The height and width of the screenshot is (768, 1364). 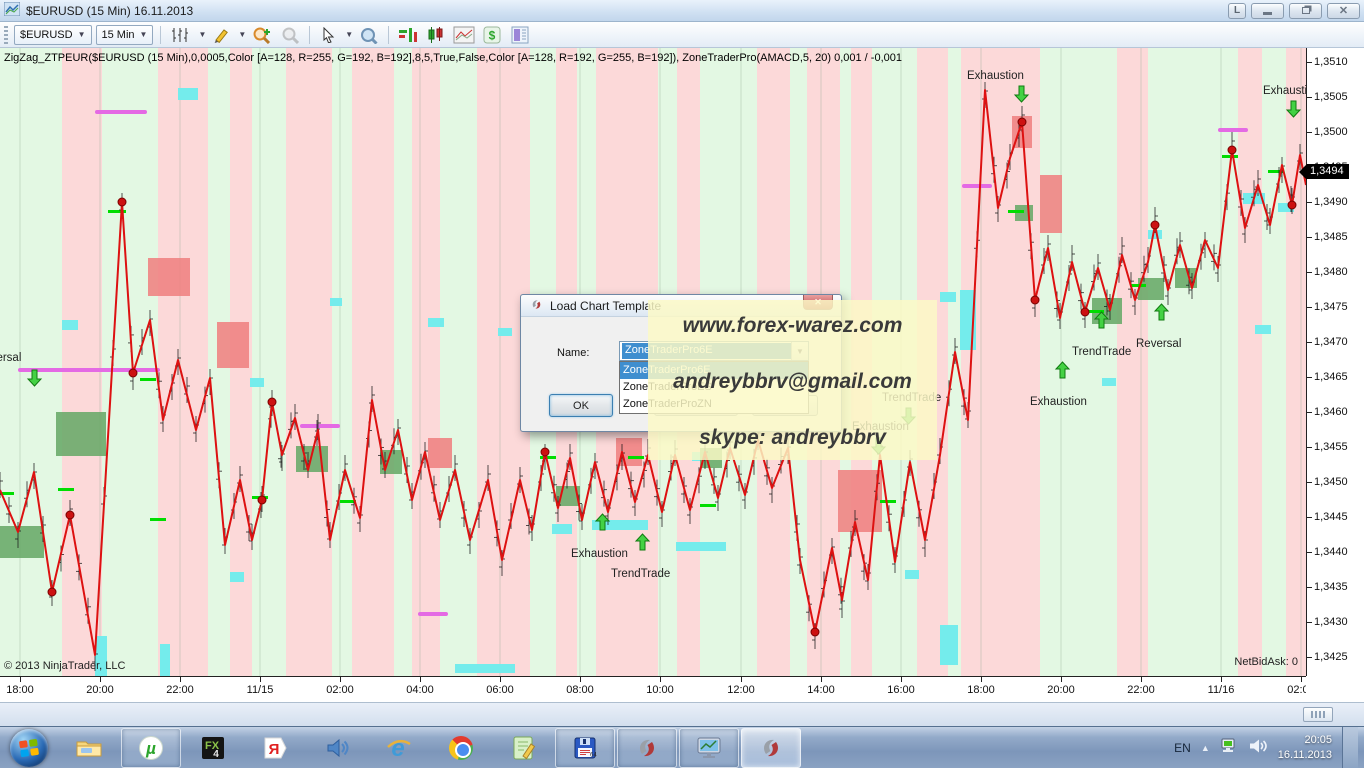 I want to click on chart-toolbar: $EURUSD ▼ 15 Min ▼ ▼ ▼ ▼, so click(x=682, y=35).